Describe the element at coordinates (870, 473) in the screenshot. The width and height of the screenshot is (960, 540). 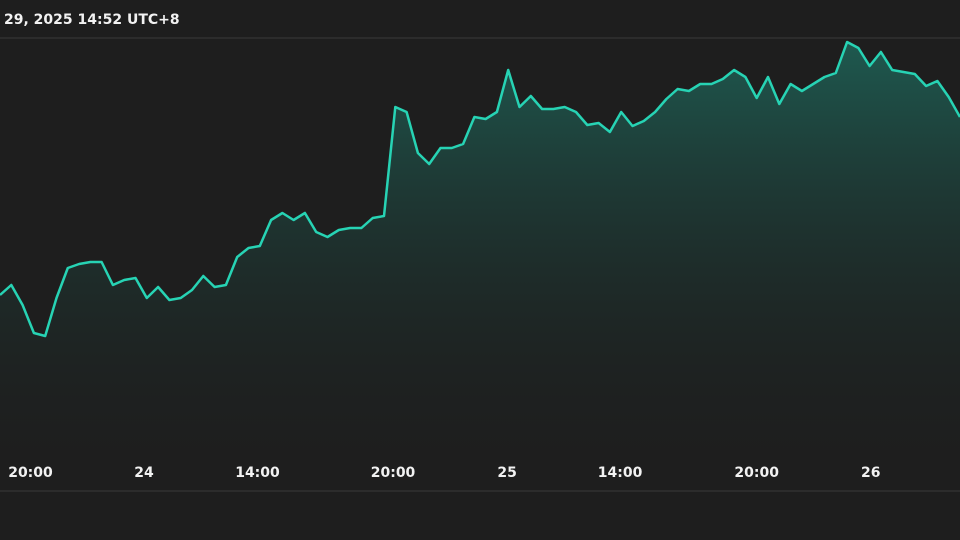
I see `x-tick-label: 26` at that location.